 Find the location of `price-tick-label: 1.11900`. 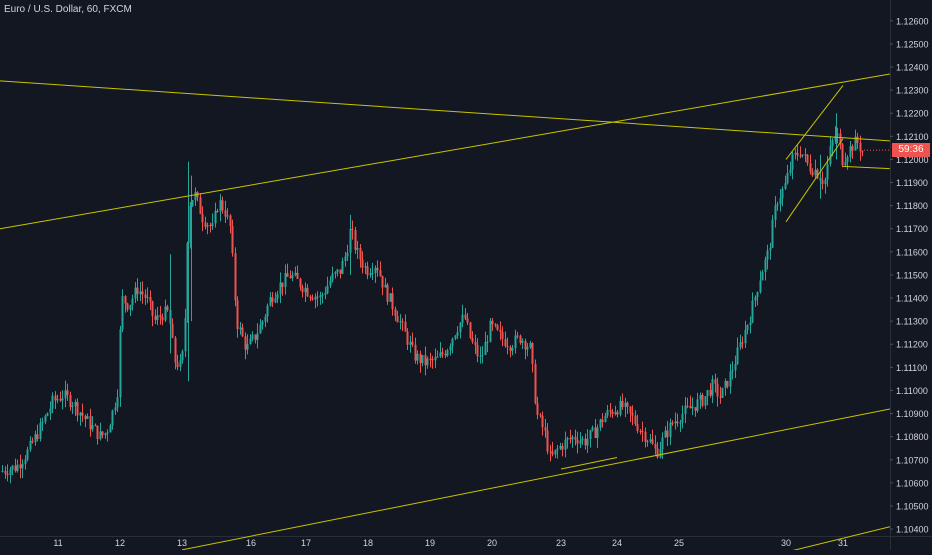

price-tick-label: 1.11900 is located at coordinates (912, 183).